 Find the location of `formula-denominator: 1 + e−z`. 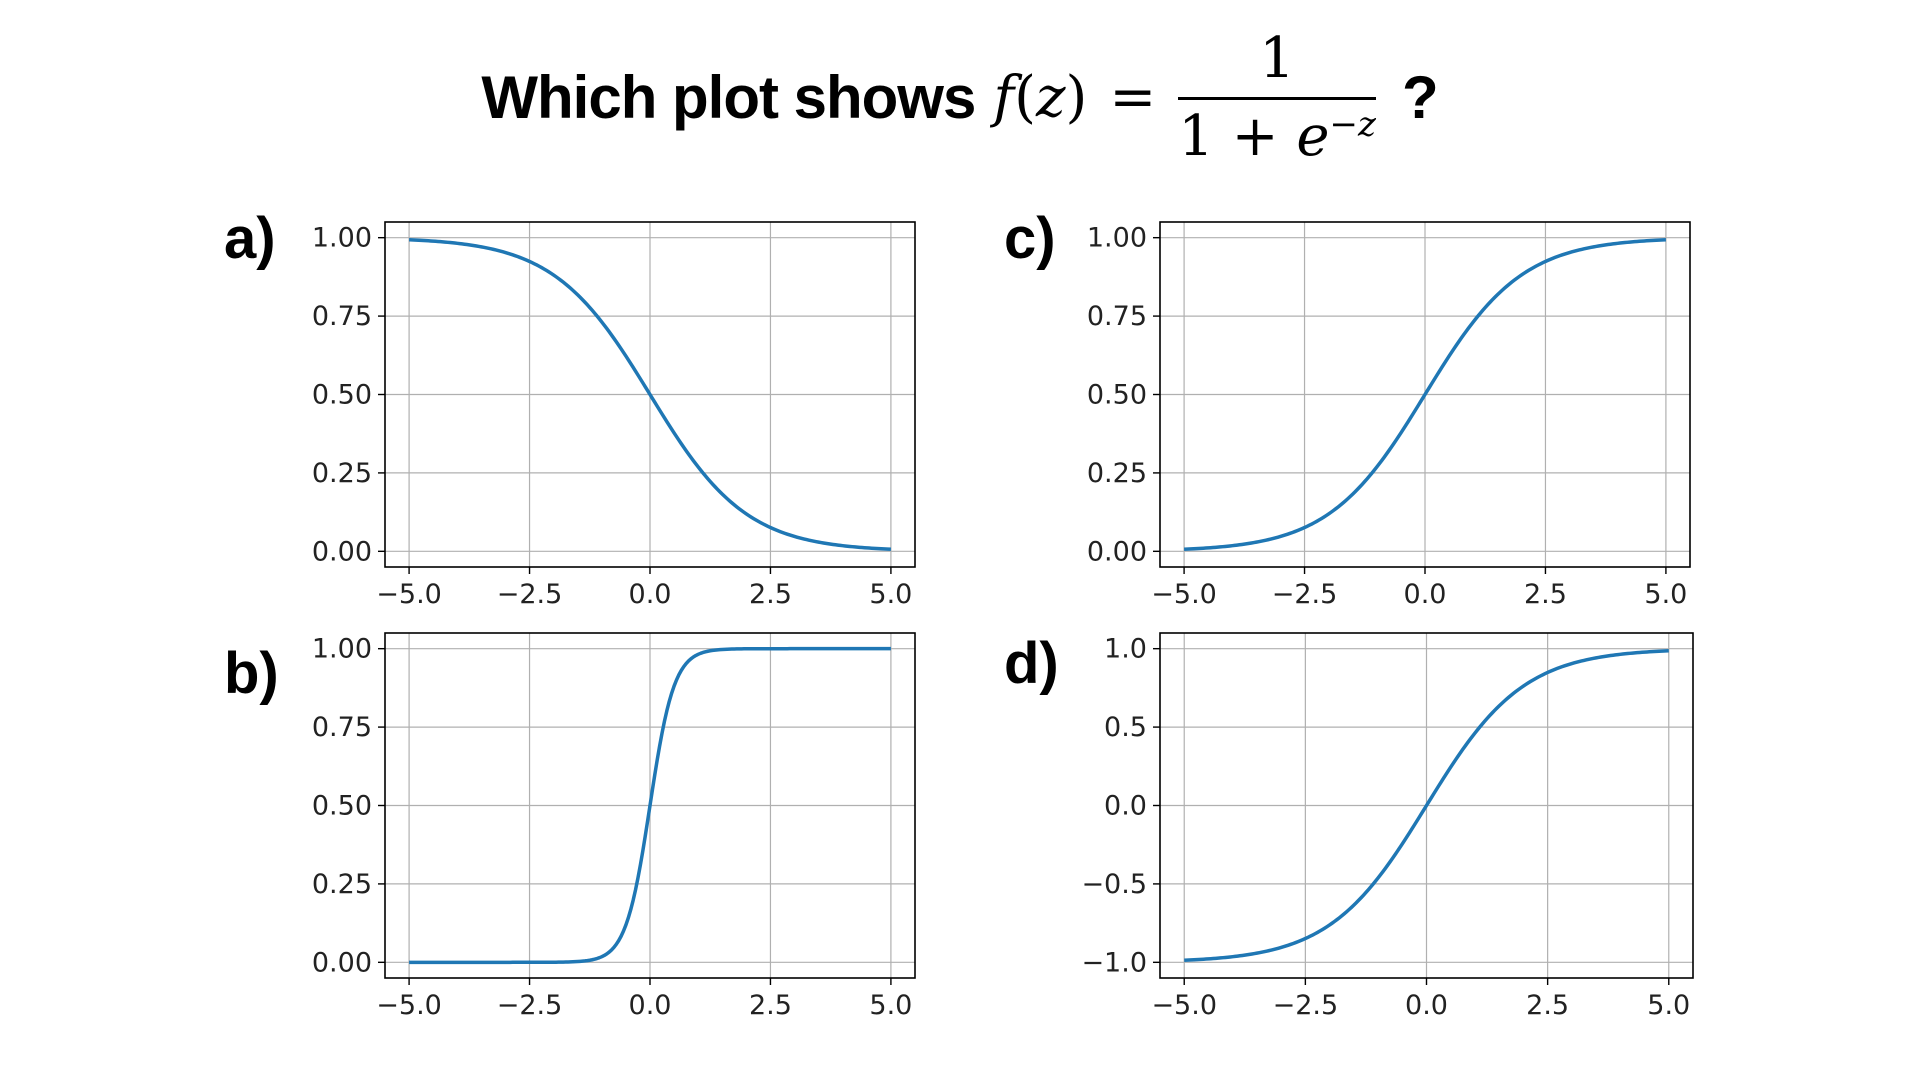

formula-denominator: 1 + e−z is located at coordinates (1277, 134).